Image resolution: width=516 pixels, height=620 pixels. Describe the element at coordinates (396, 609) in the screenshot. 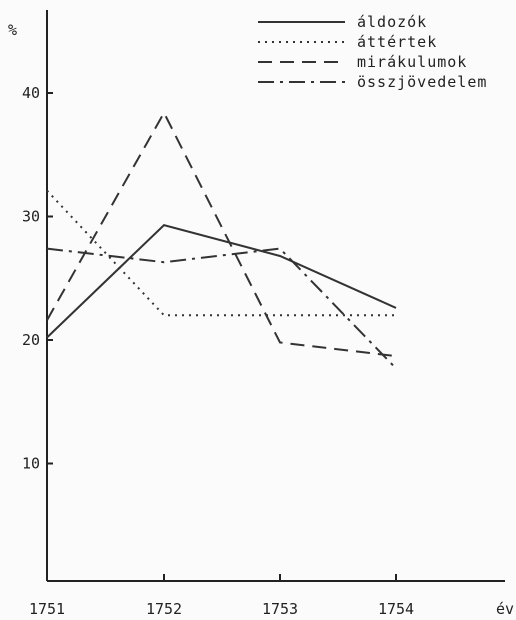

I see `x-tick-label: 1754` at that location.